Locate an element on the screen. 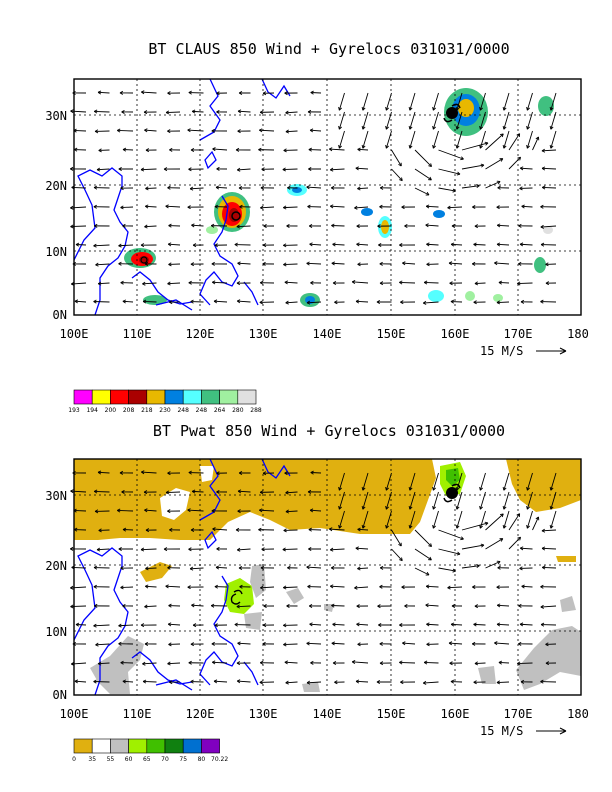  colorbar-swatch is located at coordinates (210, 397).